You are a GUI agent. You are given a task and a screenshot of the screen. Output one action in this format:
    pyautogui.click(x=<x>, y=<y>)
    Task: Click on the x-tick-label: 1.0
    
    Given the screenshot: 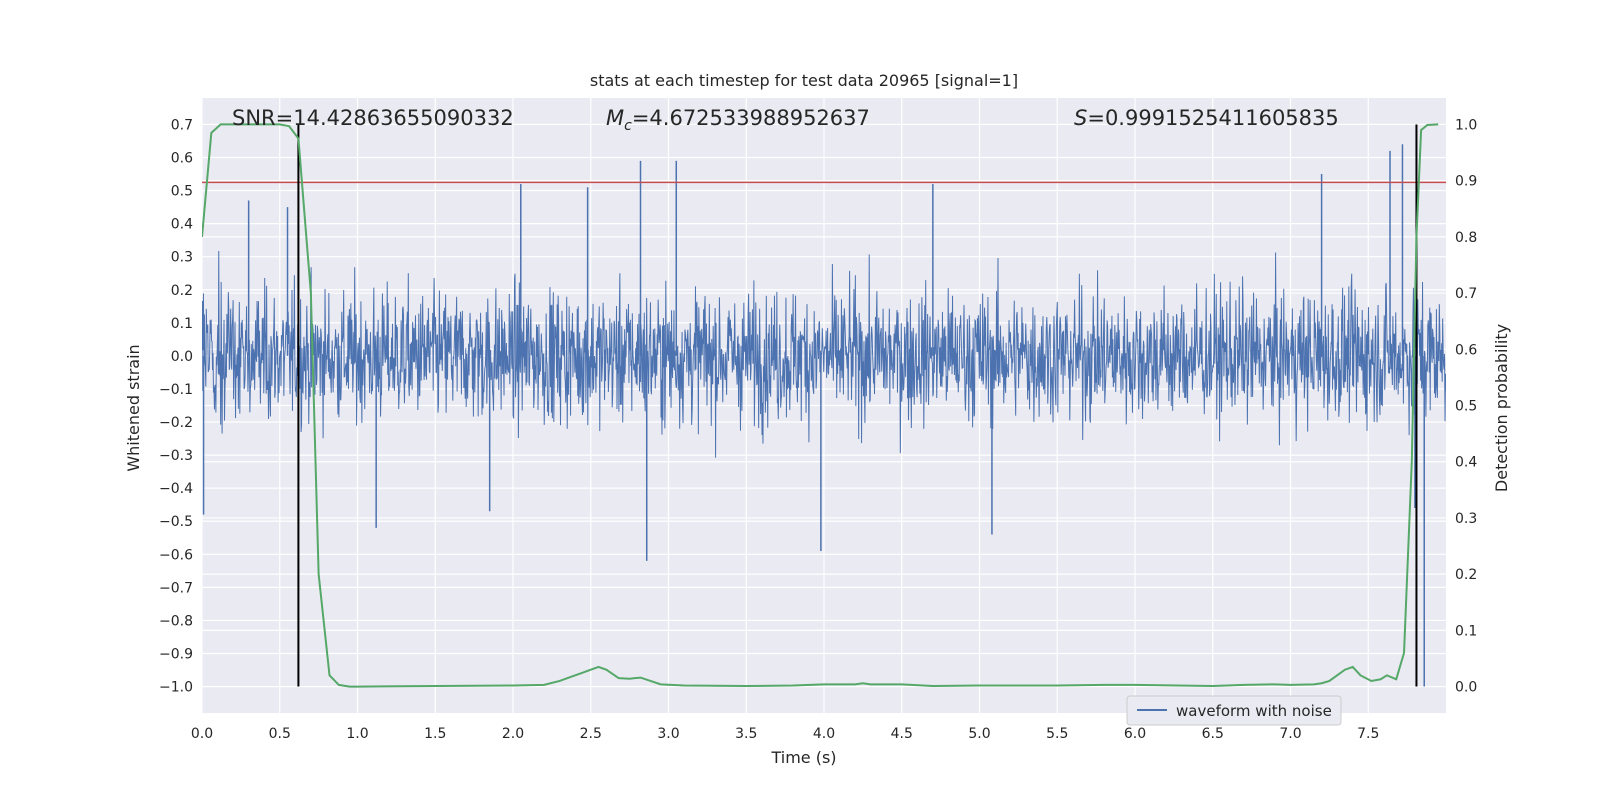 What is the action you would take?
    pyautogui.click(x=357, y=734)
    